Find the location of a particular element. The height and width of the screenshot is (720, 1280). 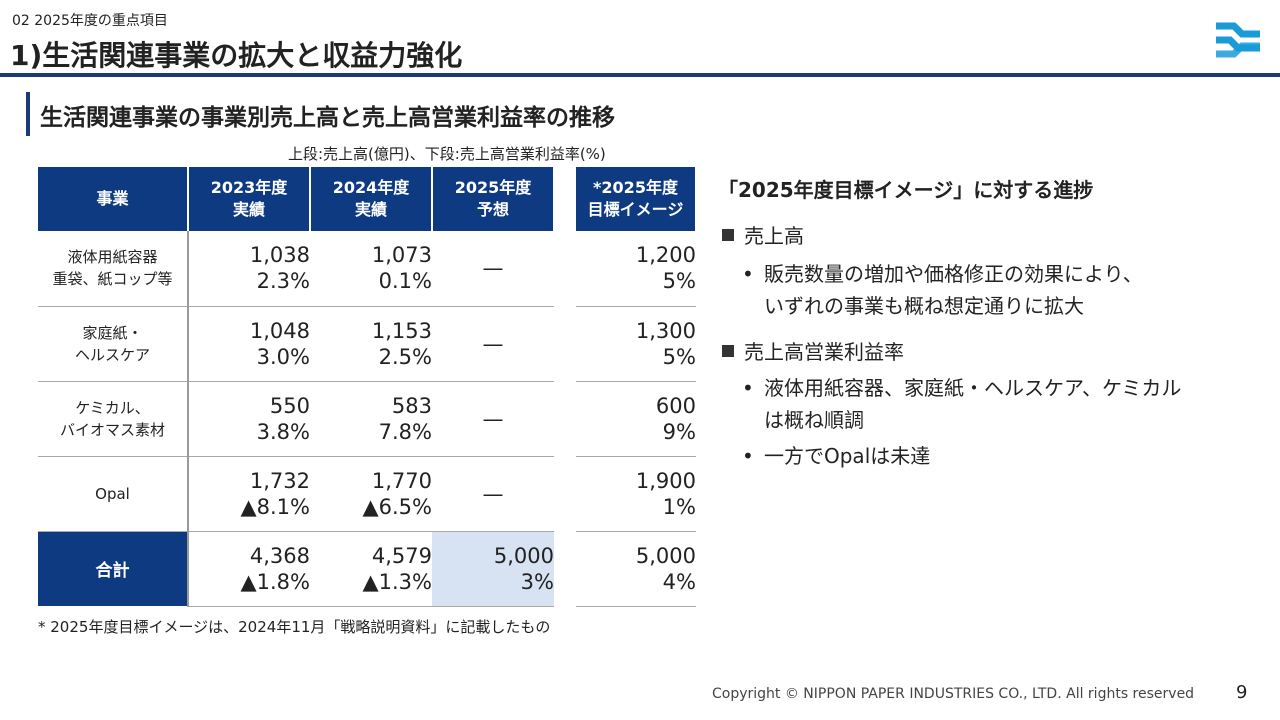

value-2023: 1,038 2.3% is located at coordinates (249, 269).